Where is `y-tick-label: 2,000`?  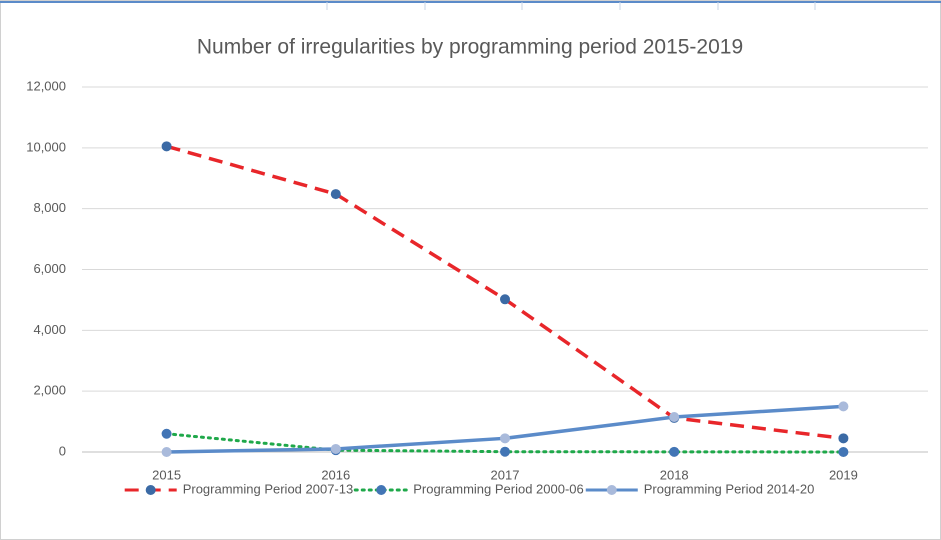 y-tick-label: 2,000 is located at coordinates (49, 390).